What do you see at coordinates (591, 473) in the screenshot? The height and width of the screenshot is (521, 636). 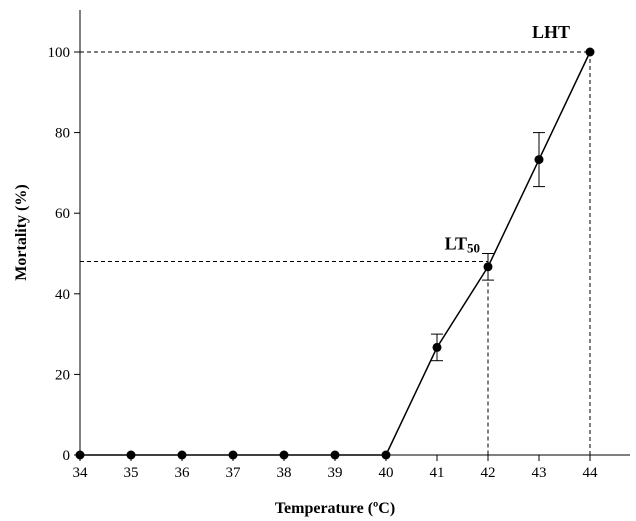 I see `x-tick-label: 44` at bounding box center [591, 473].